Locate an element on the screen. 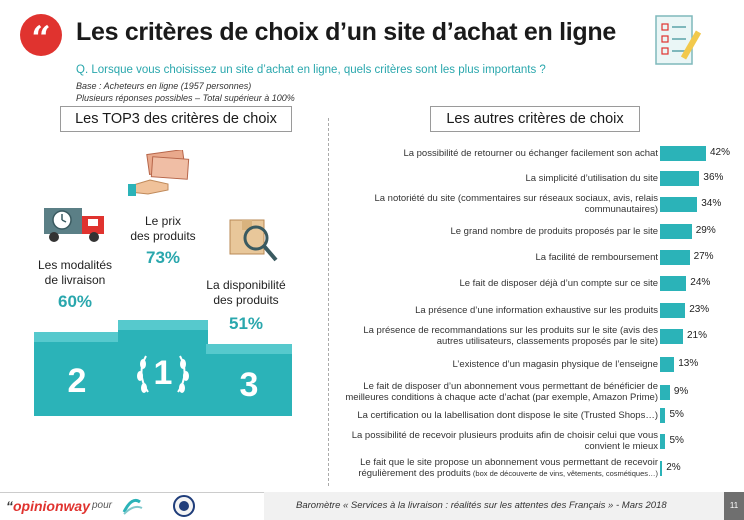 This screenshot has height=520, width=744. bar-value-label: 42% is located at coordinates (720, 152).